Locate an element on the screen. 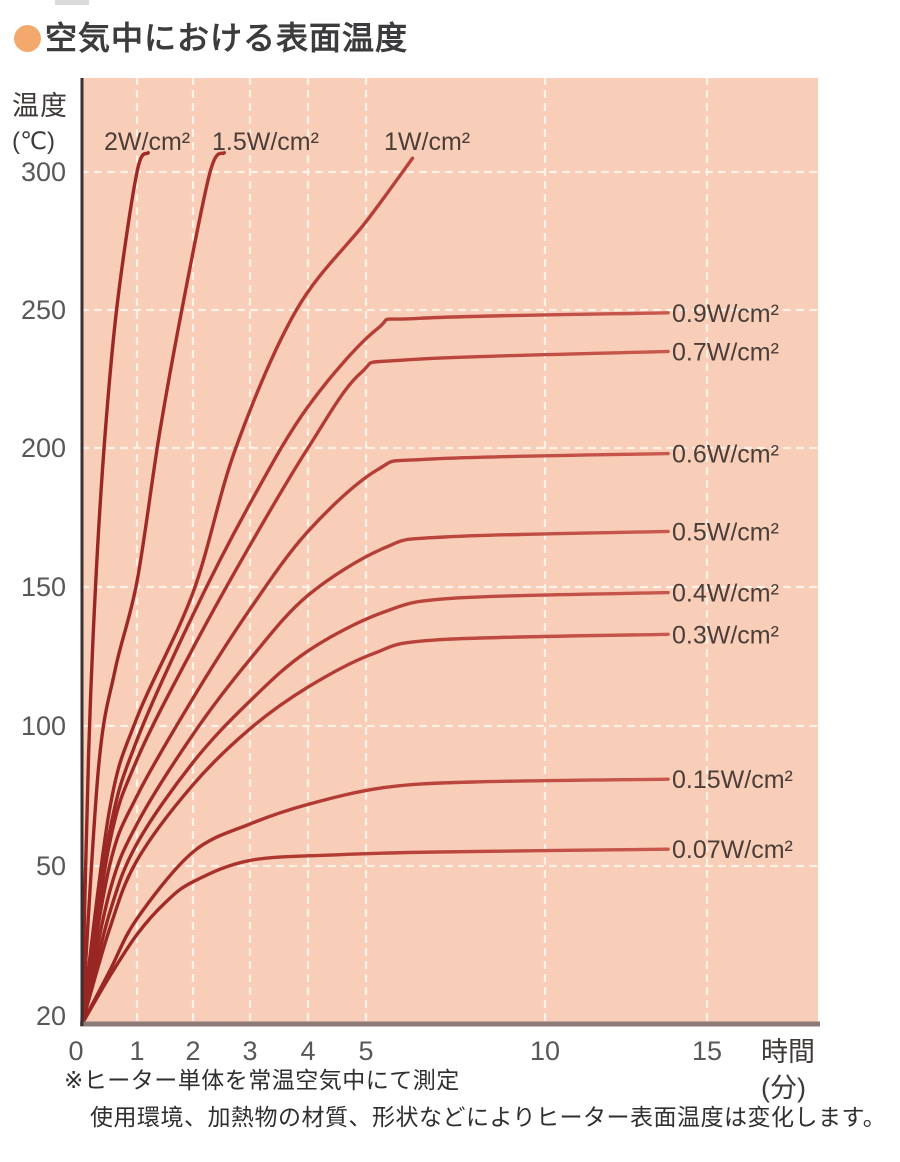 The image size is (900, 1162). y-axis-unit: (℃) is located at coordinates (33, 141).